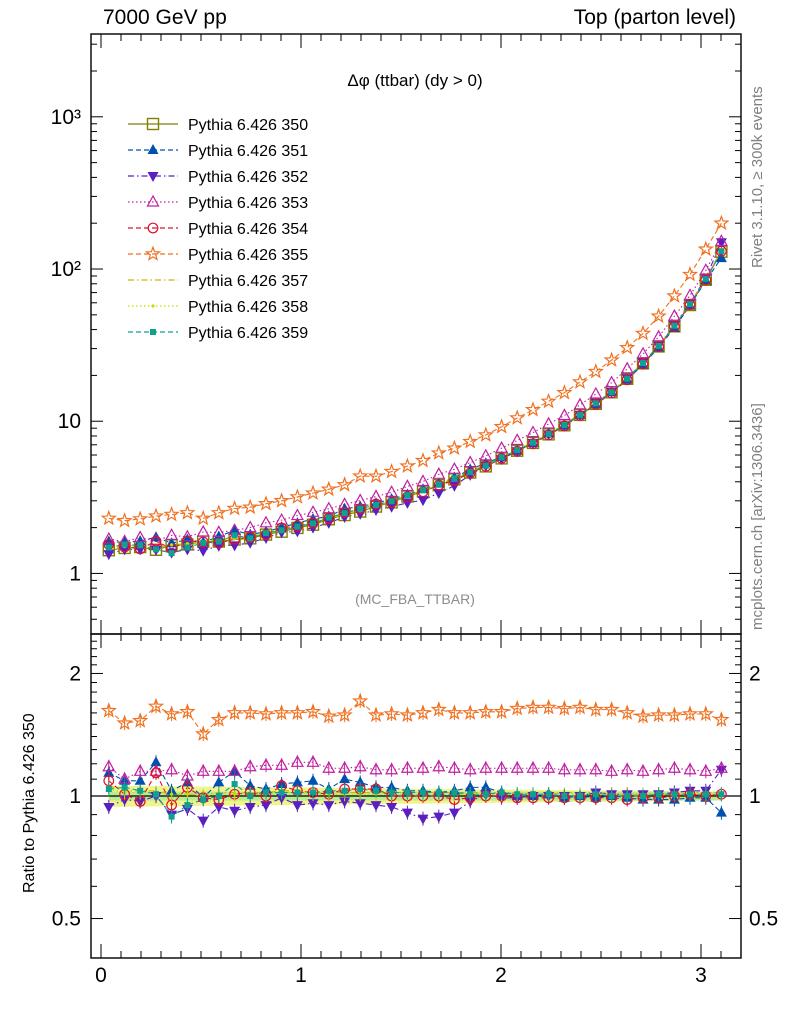 The image size is (786, 1024). I want to click on ratio-y-tick-label-left: 1, so click(75, 796).